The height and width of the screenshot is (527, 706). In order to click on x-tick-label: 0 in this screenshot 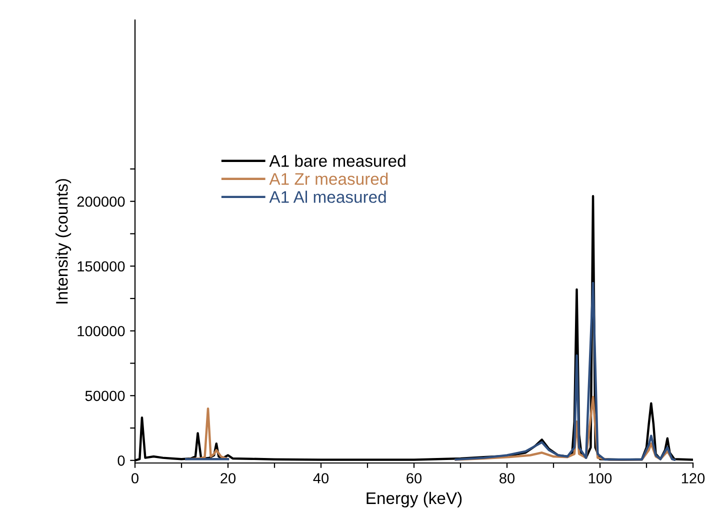, I will do `click(135, 478)`.